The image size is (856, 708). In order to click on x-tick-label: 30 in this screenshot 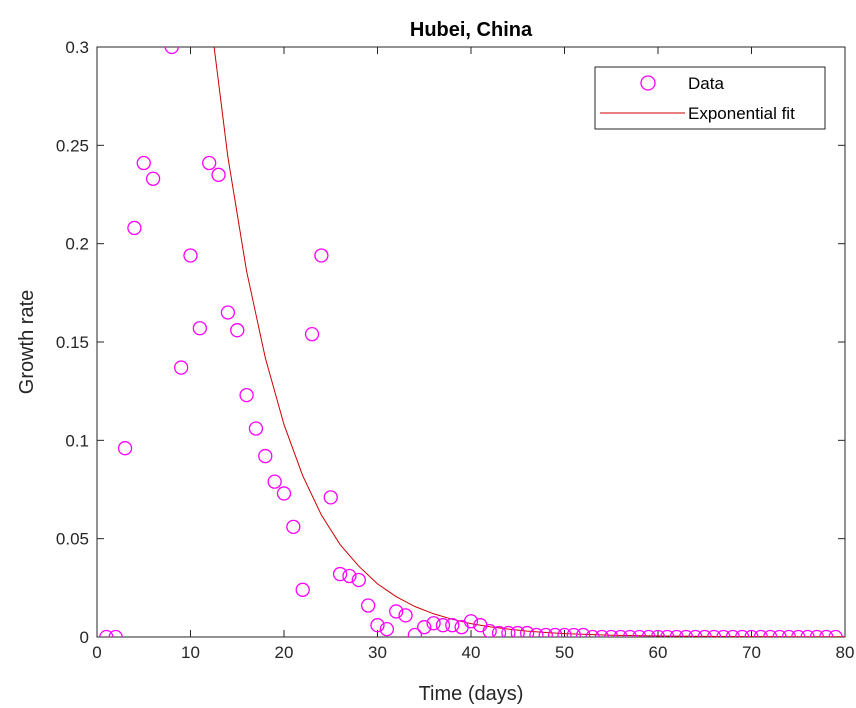, I will do `click(377, 652)`.